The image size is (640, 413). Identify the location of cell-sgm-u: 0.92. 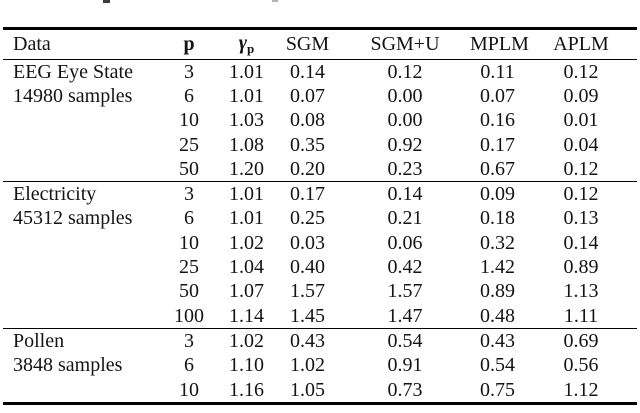
(405, 144).